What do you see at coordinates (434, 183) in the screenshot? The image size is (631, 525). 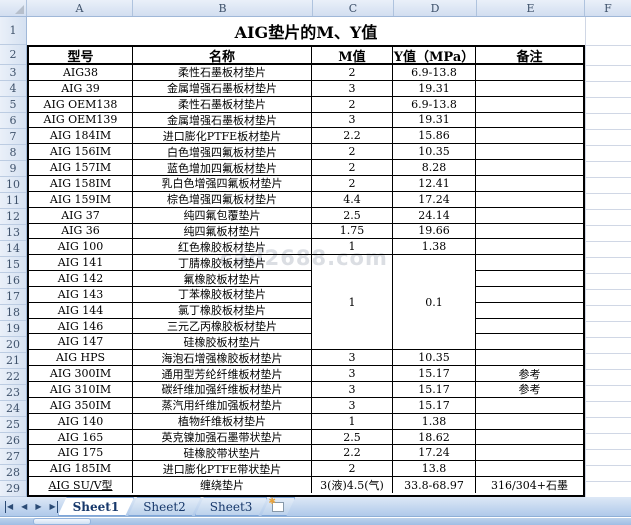 I see `cell-y: 12.41` at bounding box center [434, 183].